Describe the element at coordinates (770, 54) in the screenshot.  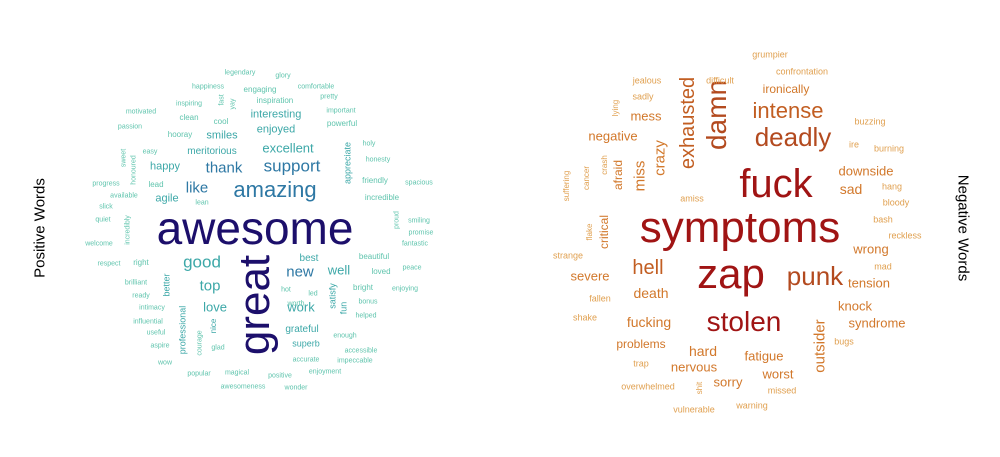
I see `negative-word-grumpier: grumpier` at that location.